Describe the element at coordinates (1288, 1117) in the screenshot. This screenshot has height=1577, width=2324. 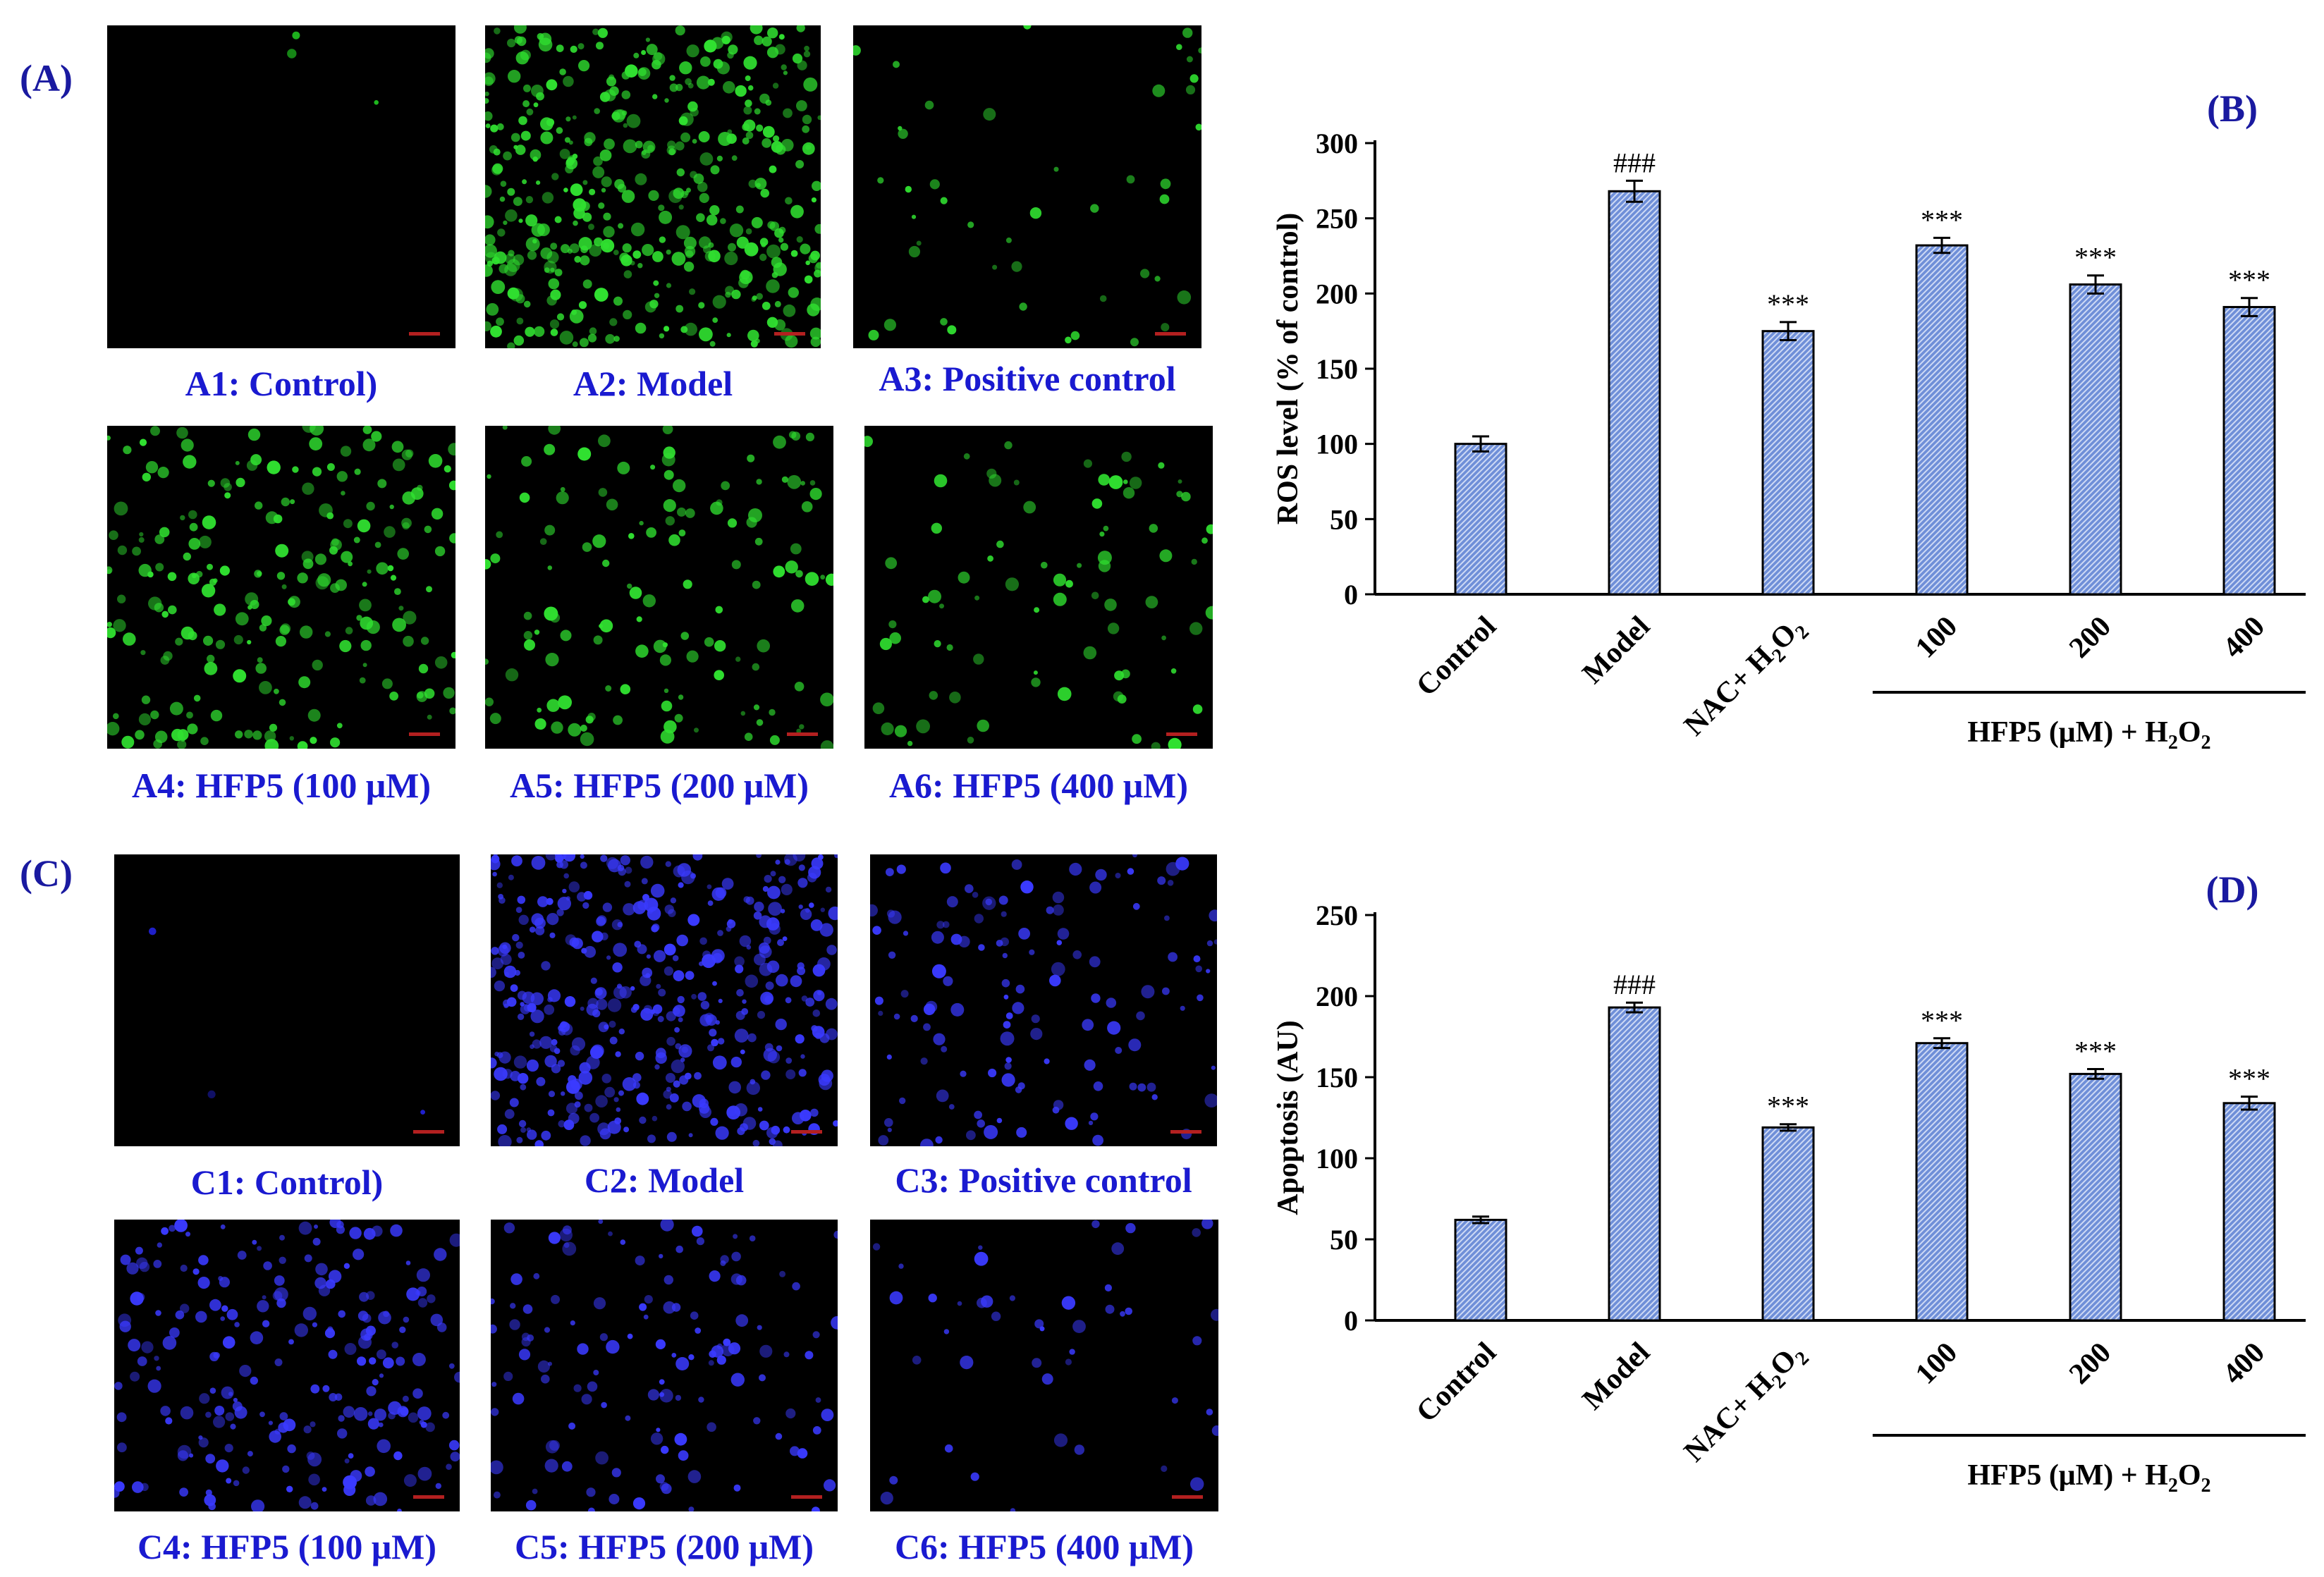
I see `y-axis-label: Apoptosis (AU)` at that location.